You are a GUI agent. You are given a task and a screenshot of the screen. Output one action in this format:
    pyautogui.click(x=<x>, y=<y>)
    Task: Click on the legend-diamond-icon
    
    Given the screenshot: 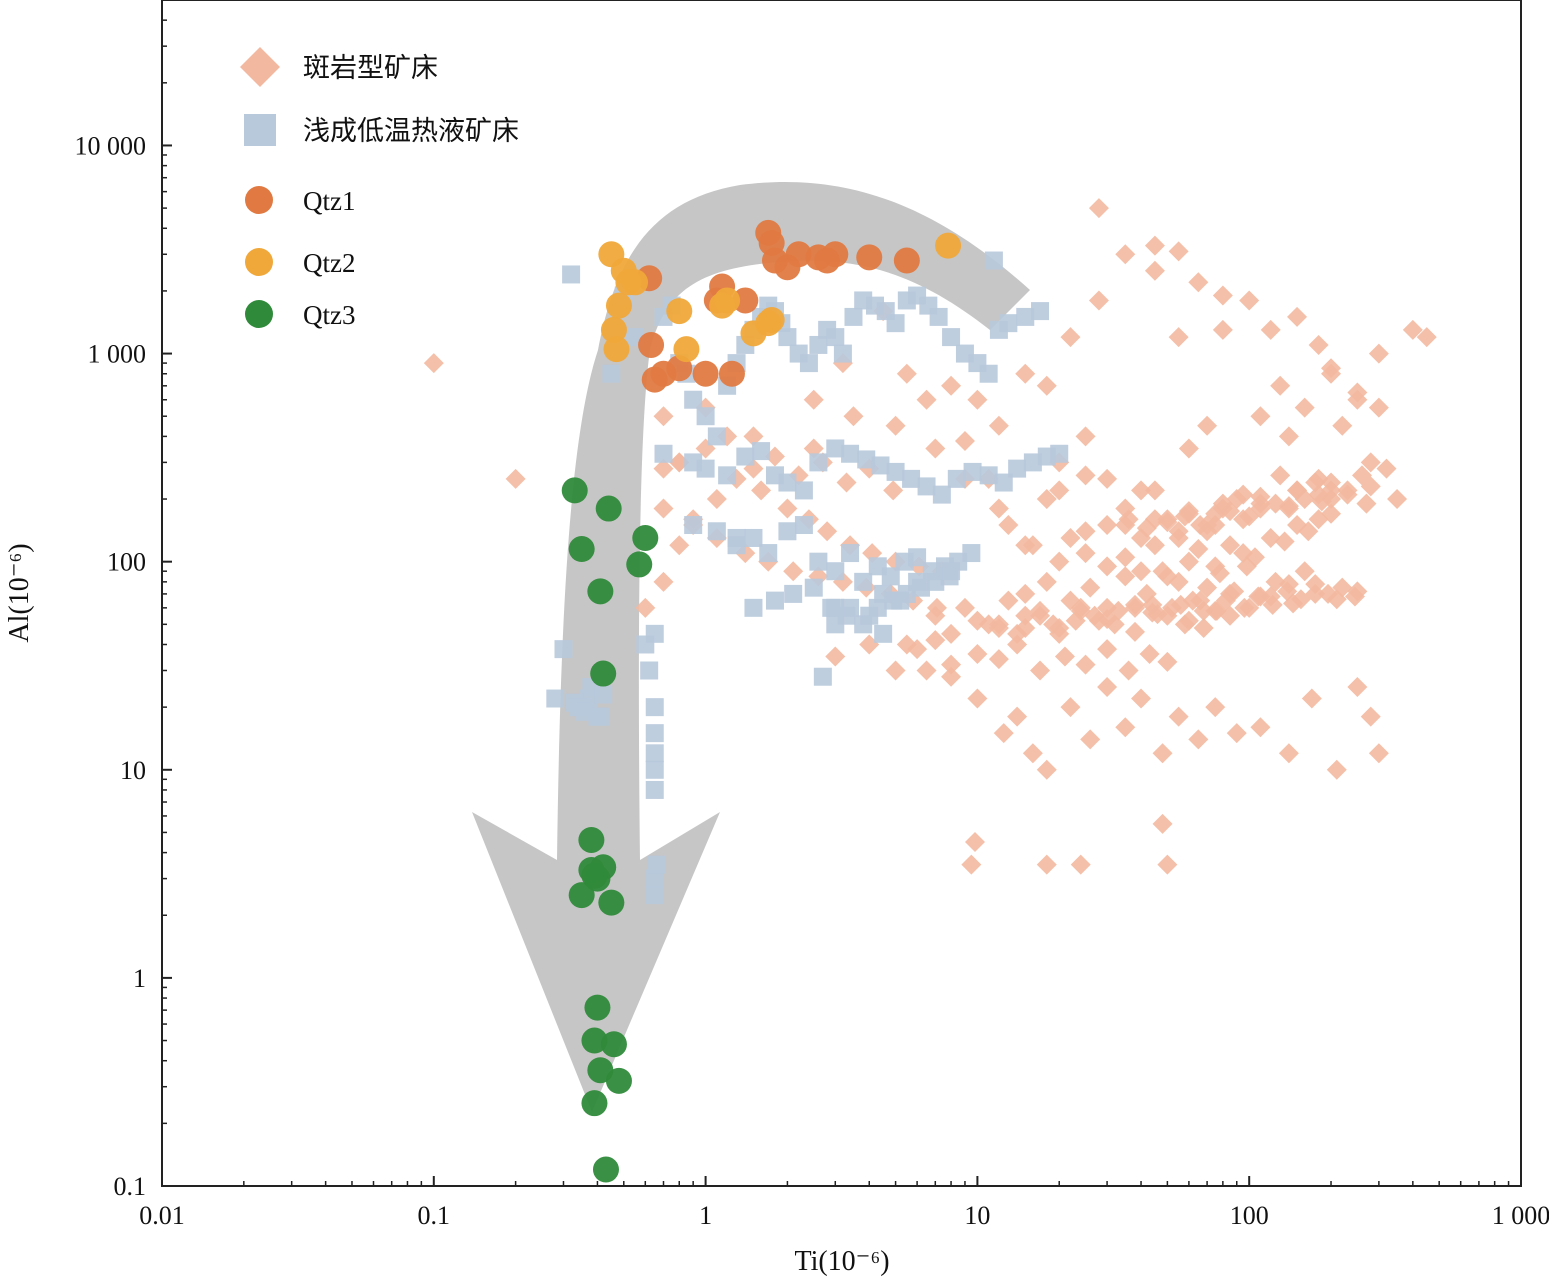 What is the action you would take?
    pyautogui.click(x=260, y=67)
    